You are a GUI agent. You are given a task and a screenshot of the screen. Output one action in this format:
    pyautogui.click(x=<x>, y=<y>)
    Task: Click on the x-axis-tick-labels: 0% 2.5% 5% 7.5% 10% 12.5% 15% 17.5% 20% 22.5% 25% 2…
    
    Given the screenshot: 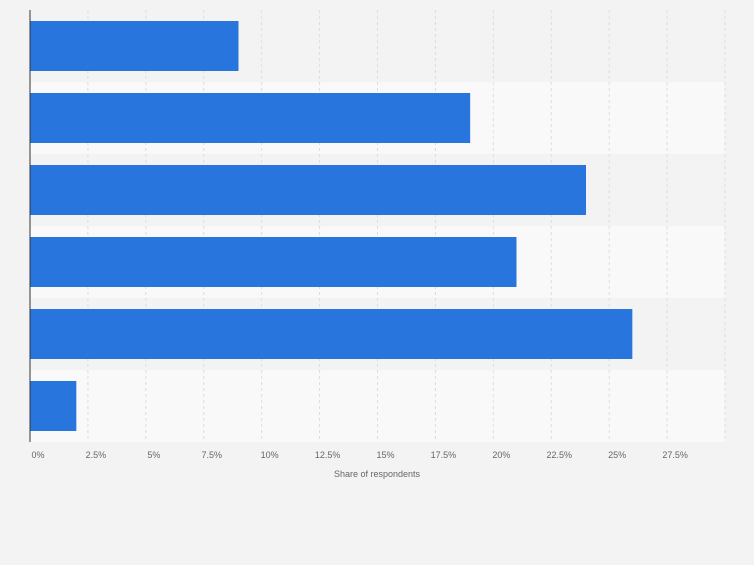 What is the action you would take?
    pyautogui.click(x=359, y=455)
    